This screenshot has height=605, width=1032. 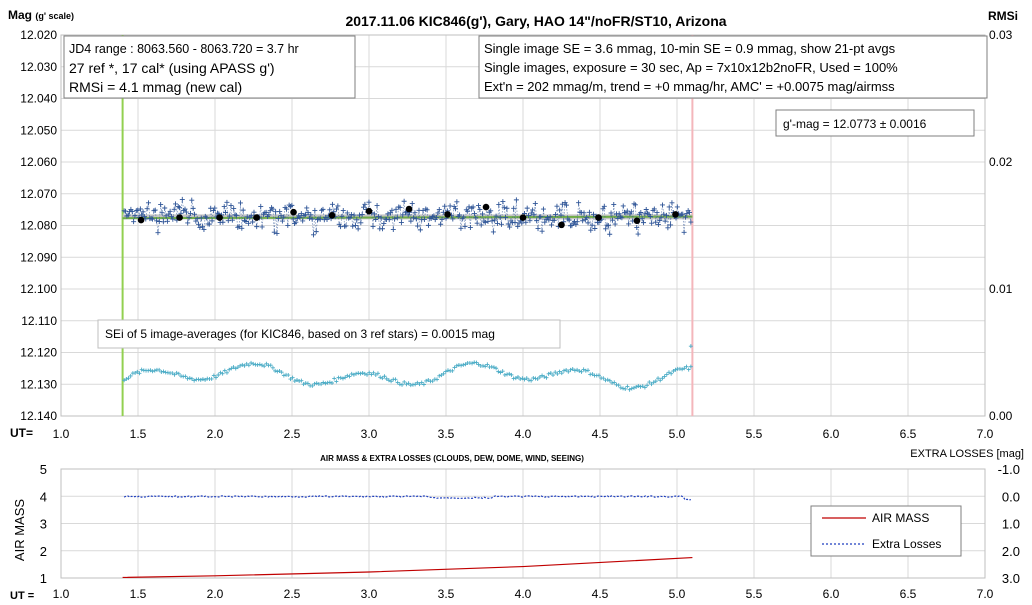 What do you see at coordinates (600, 594) in the screenshot?
I see `bottom-x-tick-label: 4.5` at bounding box center [600, 594].